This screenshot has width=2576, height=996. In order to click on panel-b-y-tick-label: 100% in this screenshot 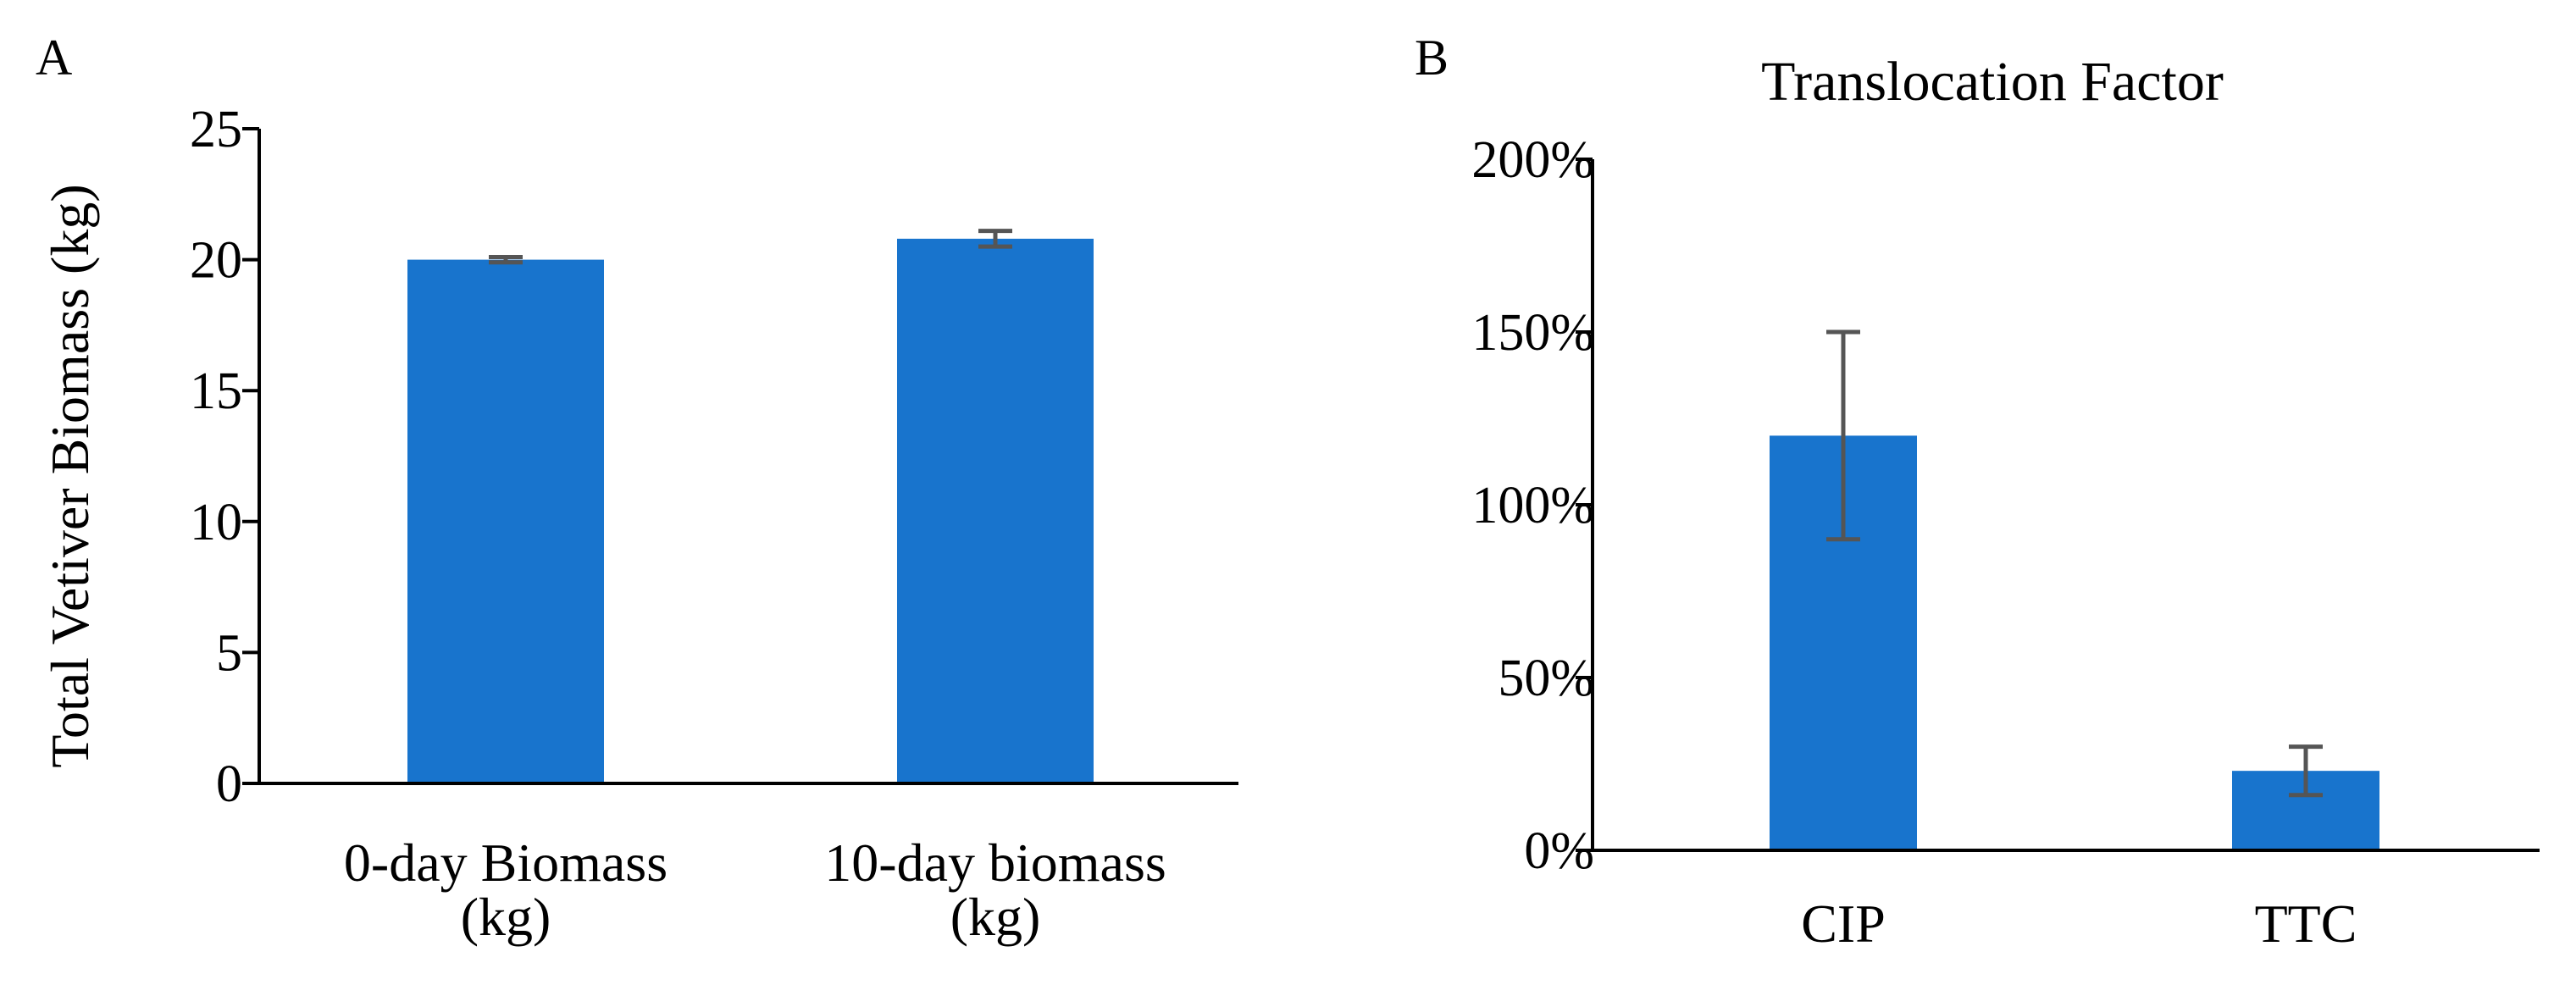, I will do `click(1532, 506)`.